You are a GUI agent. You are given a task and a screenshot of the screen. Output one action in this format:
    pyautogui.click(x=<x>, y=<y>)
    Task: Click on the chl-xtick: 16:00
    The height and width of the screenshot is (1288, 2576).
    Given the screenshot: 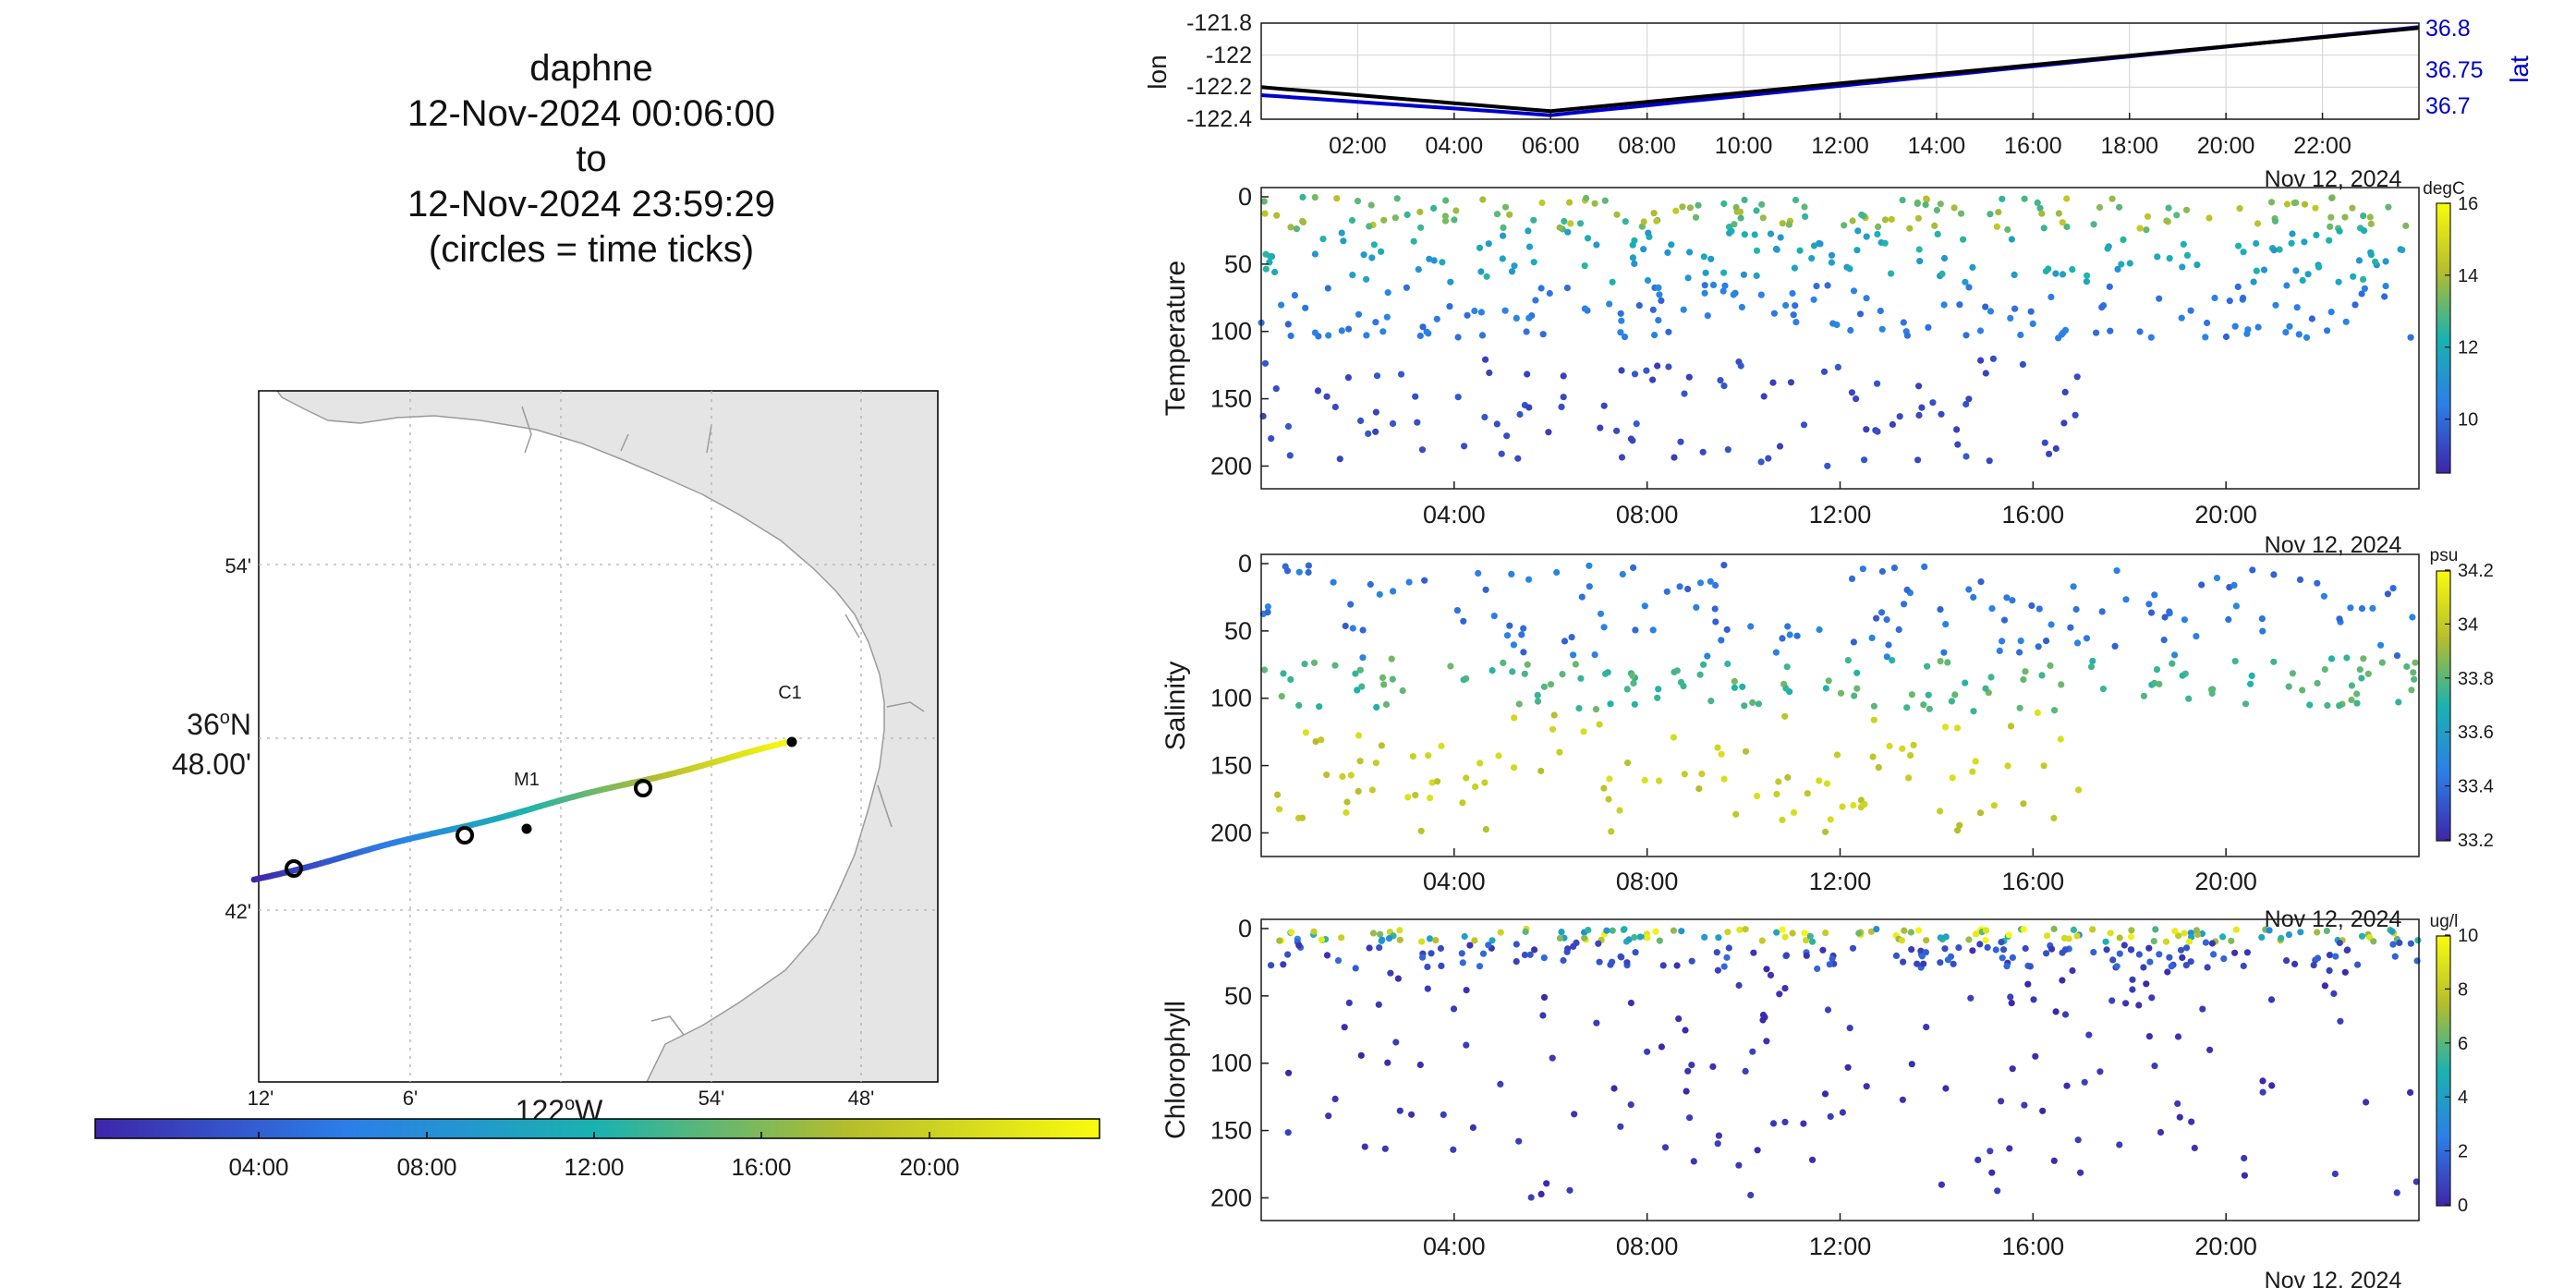 What is the action you would take?
    pyautogui.click(x=2034, y=1246)
    